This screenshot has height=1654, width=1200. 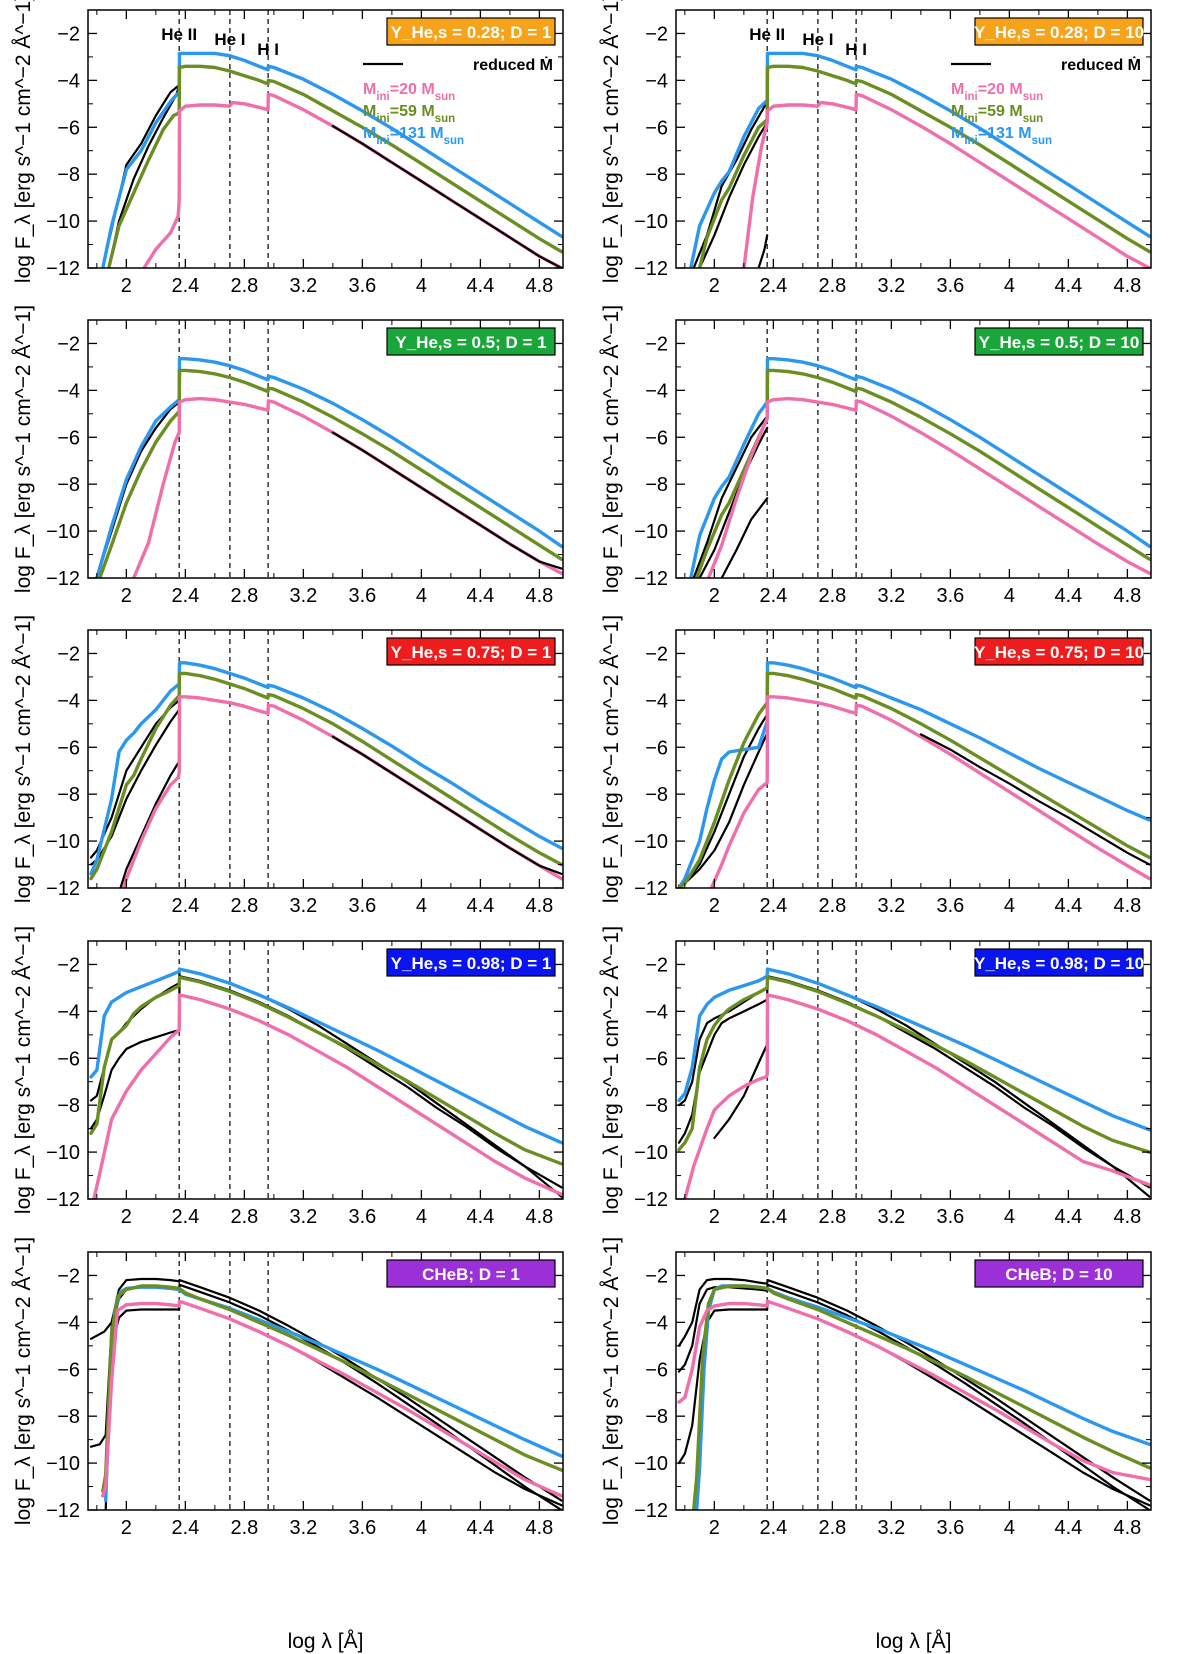 What do you see at coordinates (914, 1641) in the screenshot?
I see `x-axis-title: log λ [Å]` at bounding box center [914, 1641].